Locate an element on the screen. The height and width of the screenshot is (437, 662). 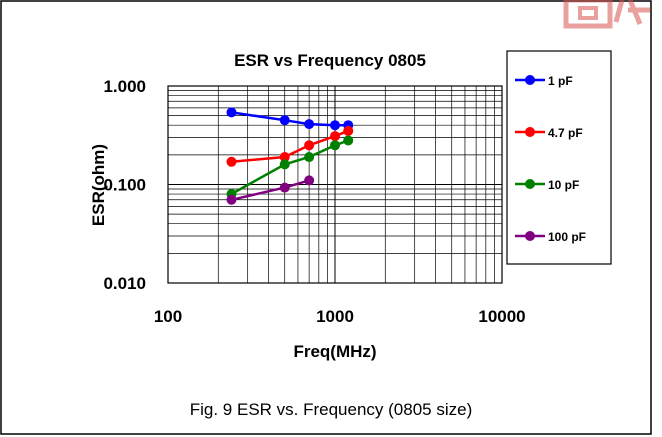
legend-marker-1-pf is located at coordinates (530, 80).